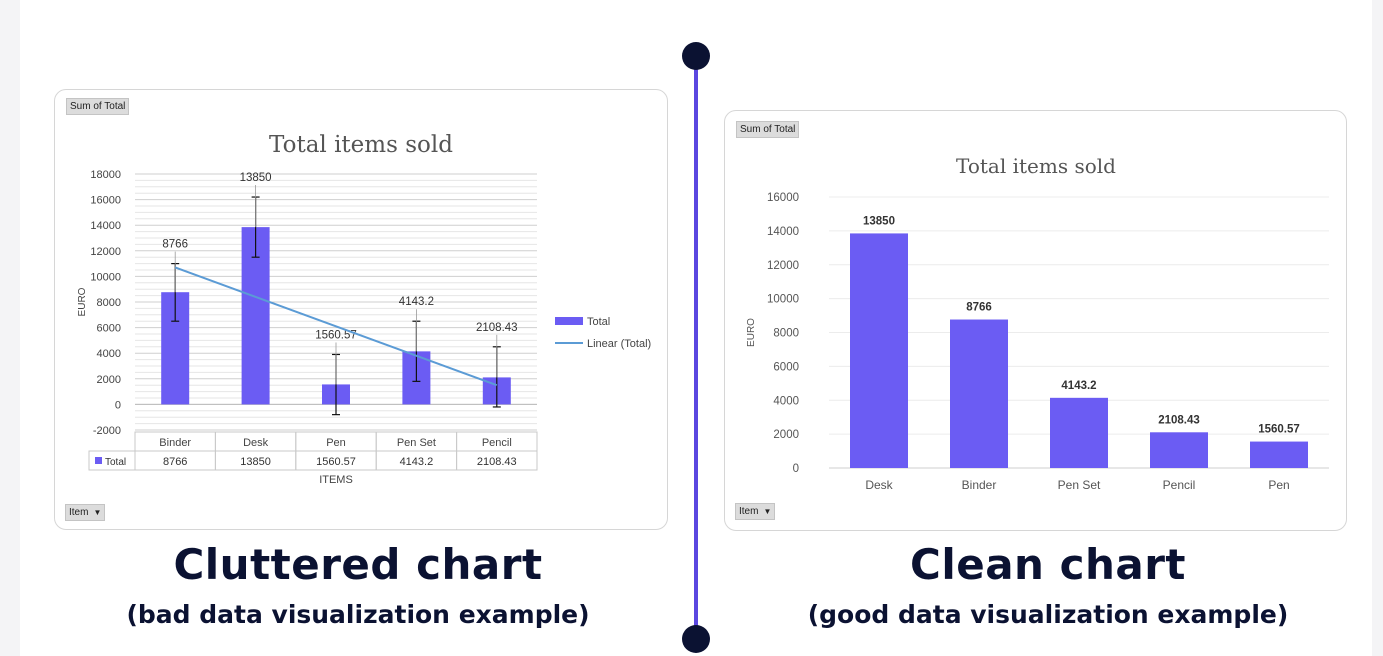 Image resolution: width=1383 pixels, height=656 pixels. Describe the element at coordinates (619, 344) in the screenshot. I see `legend-label-trend: Linear (Total)` at that location.